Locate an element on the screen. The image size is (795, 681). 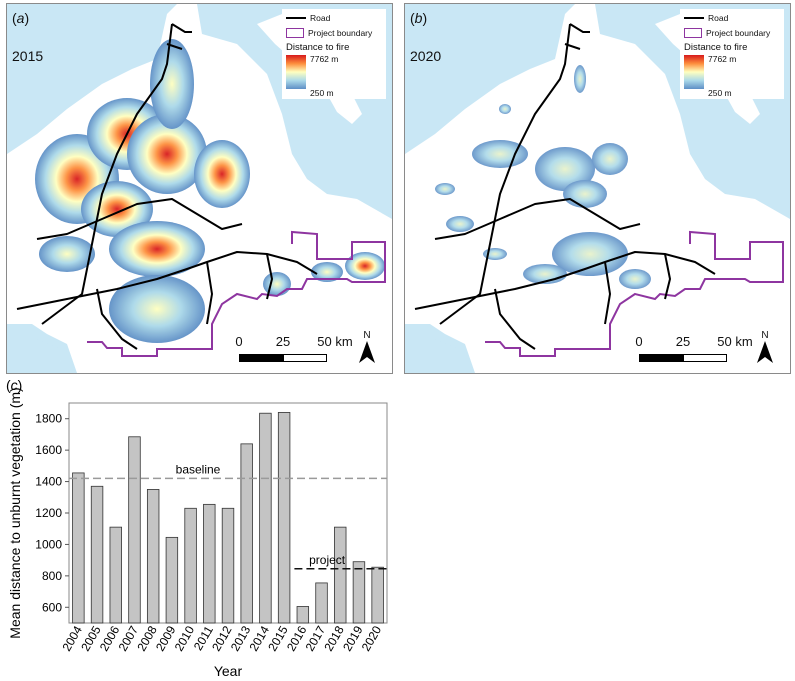
y-tick-label: 800 is located at coordinates (52, 576).